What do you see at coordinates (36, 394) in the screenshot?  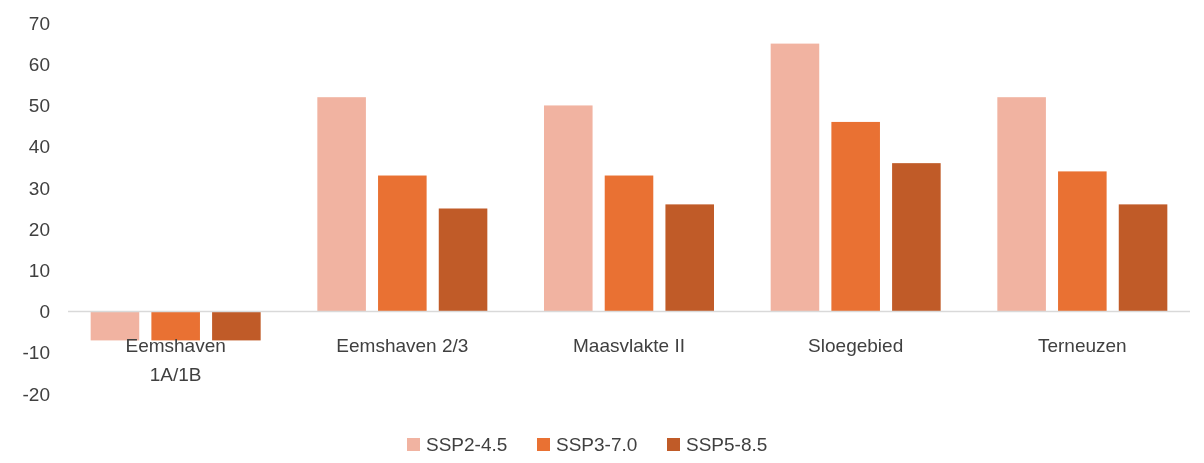 I see `y-tick-label: -20` at bounding box center [36, 394].